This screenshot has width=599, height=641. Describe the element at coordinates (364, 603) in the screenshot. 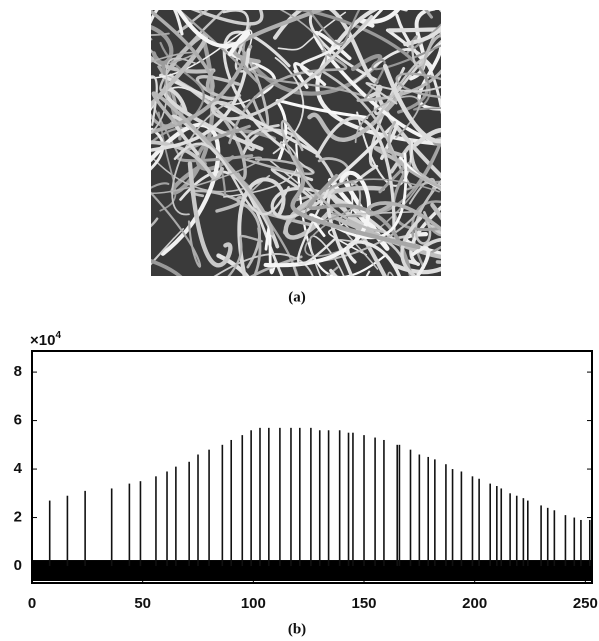

I see `x-tick-label: 150` at that location.